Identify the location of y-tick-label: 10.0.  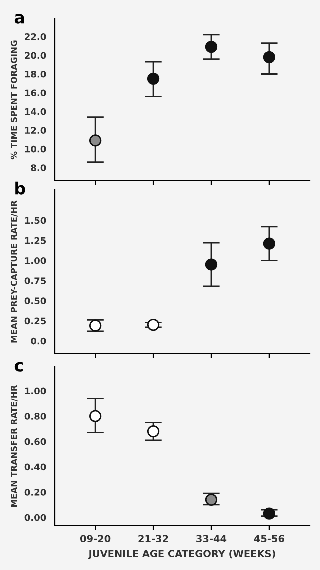
(35, 149).